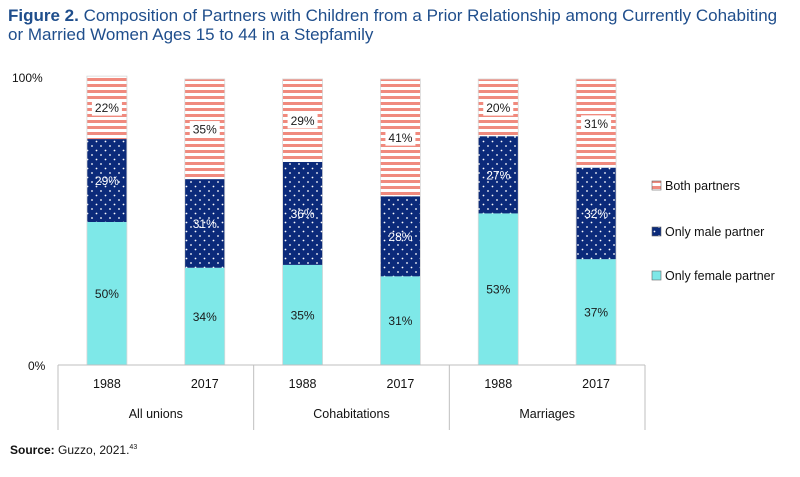 The height and width of the screenshot is (477, 800). Describe the element at coordinates (498, 384) in the screenshot. I see `x-tick-label-5: 1988` at that location.